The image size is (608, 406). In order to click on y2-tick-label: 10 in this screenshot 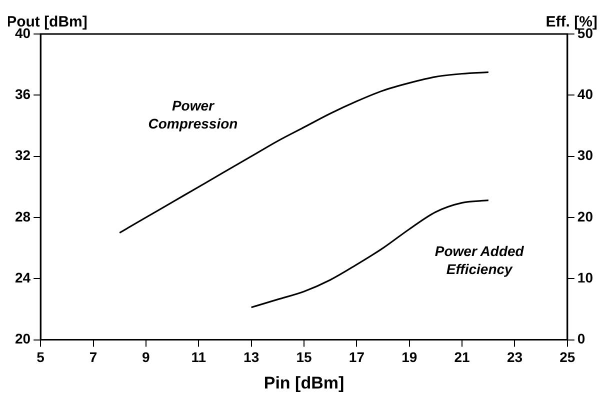, I will do `click(585, 278)`.